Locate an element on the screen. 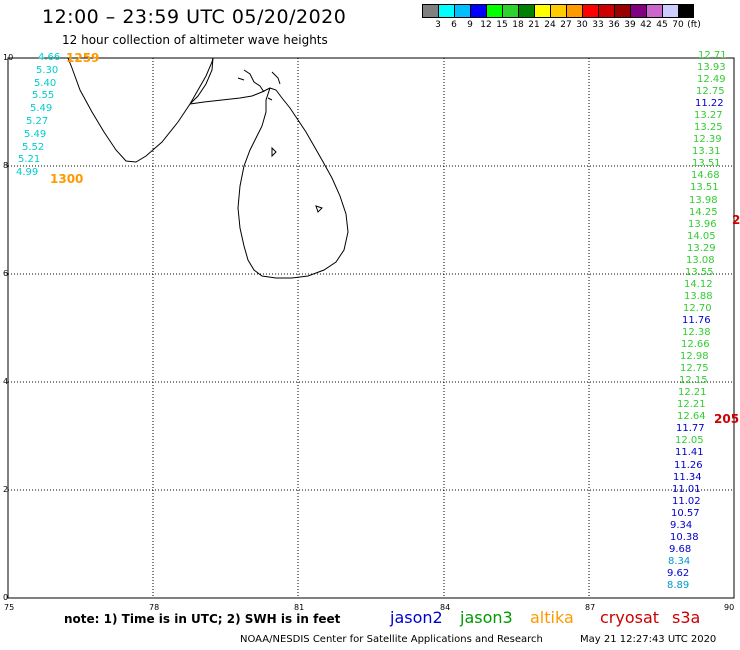 The height and width of the screenshot is (650, 740). pass-time-label: 1259 is located at coordinates (83, 58).